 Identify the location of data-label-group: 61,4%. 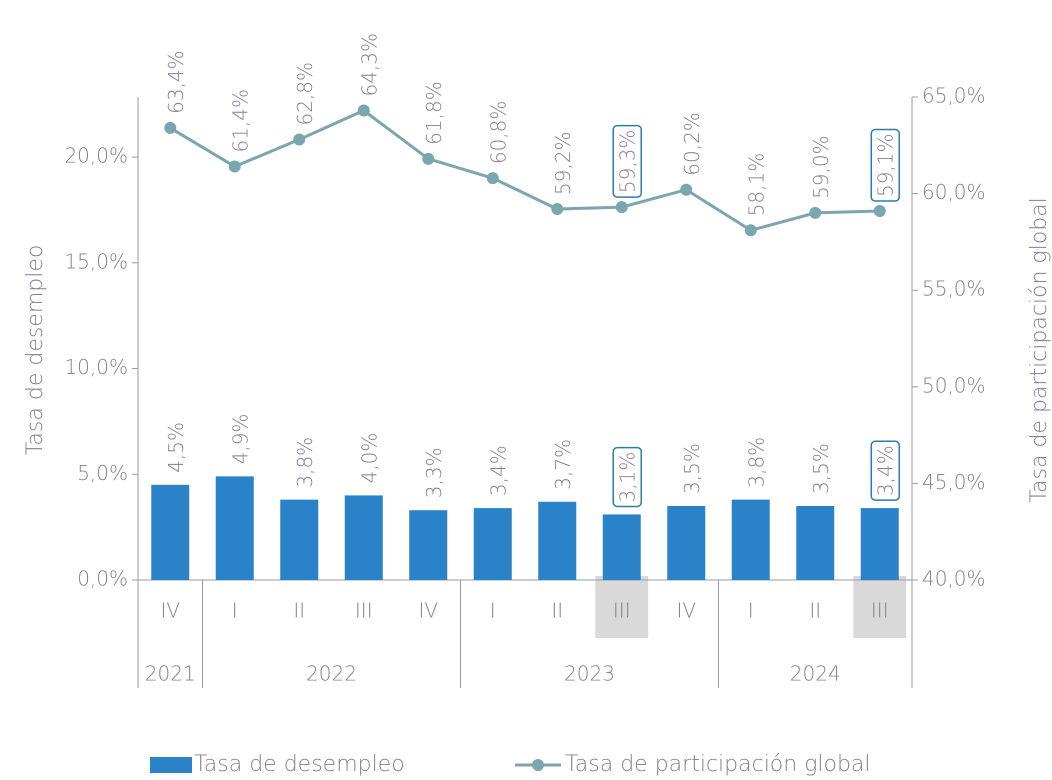
(240, 121).